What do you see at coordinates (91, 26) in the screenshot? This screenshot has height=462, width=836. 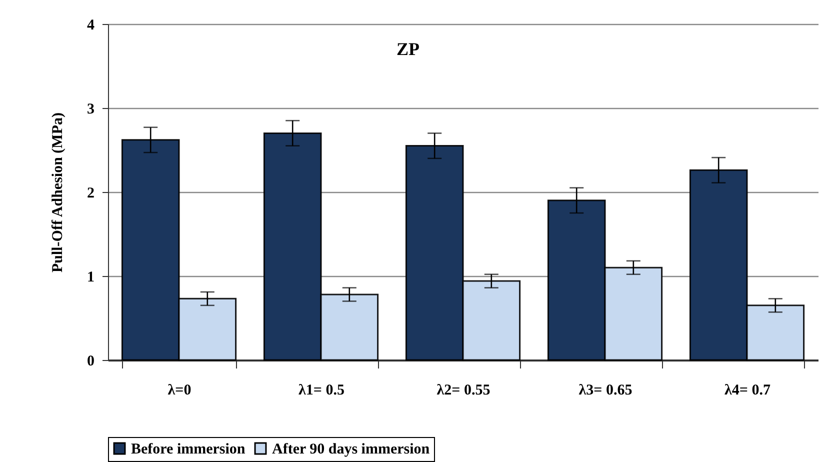 I see `y-tick-label: 4` at bounding box center [91, 26].